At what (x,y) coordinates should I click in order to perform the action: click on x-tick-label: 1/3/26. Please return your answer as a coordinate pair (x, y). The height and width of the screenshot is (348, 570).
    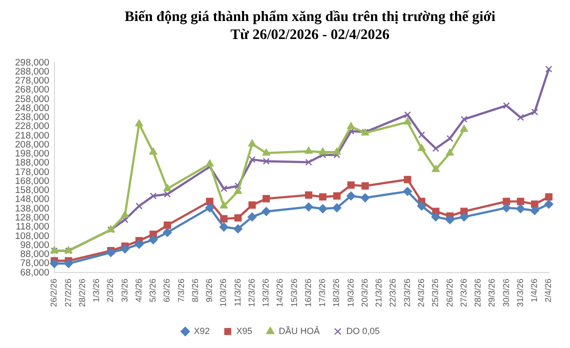
    Looking at the image, I should click on (96, 290).